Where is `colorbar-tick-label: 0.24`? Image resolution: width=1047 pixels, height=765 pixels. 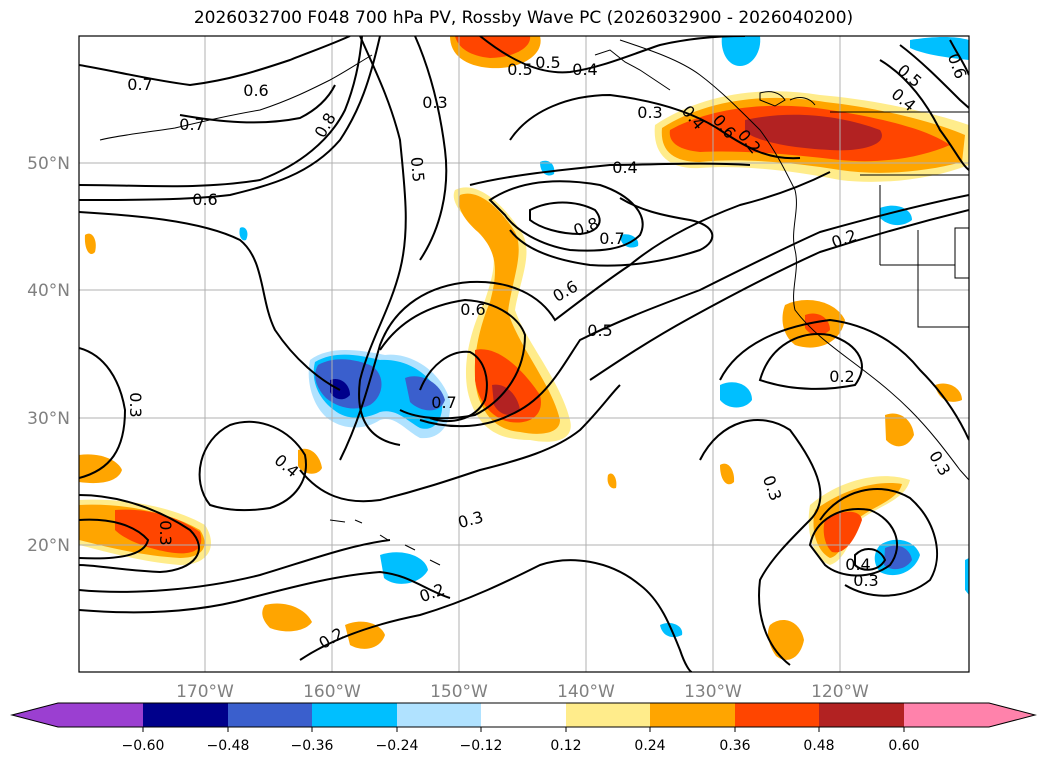
colorbar-tick-label: 0.24 is located at coordinates (649, 746).